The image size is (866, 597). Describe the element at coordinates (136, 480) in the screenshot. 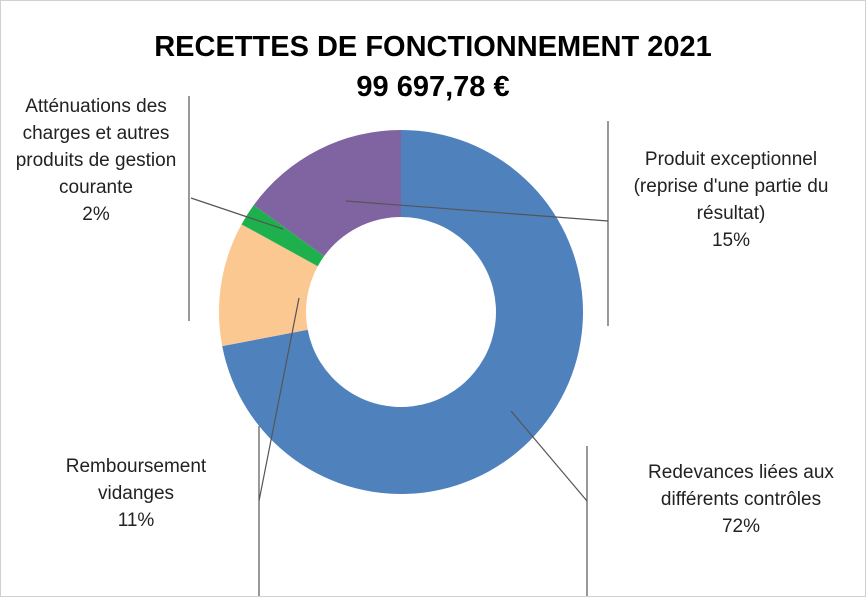

I see `category-label: Remboursement vidanges` at that location.